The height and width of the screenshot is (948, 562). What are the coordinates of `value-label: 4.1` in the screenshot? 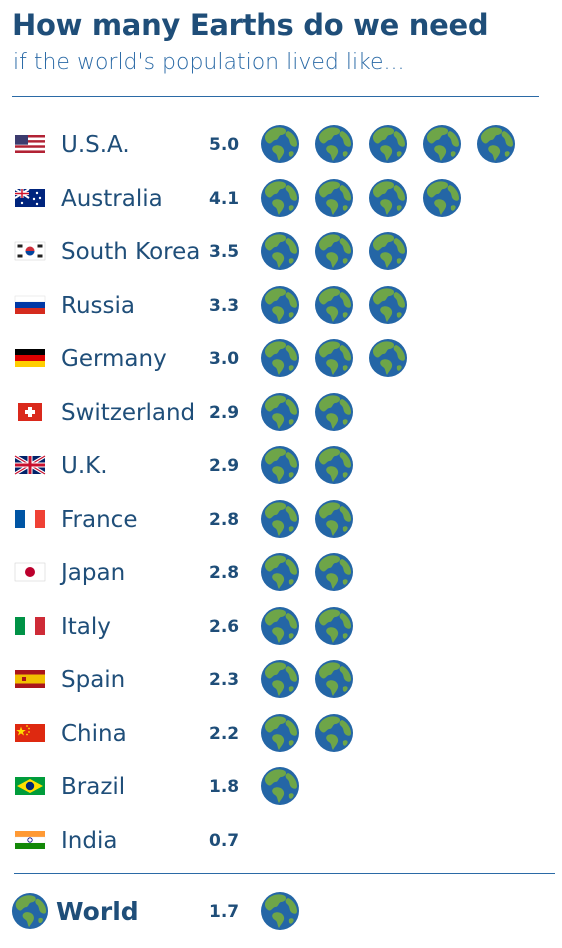 It's located at (224, 199).